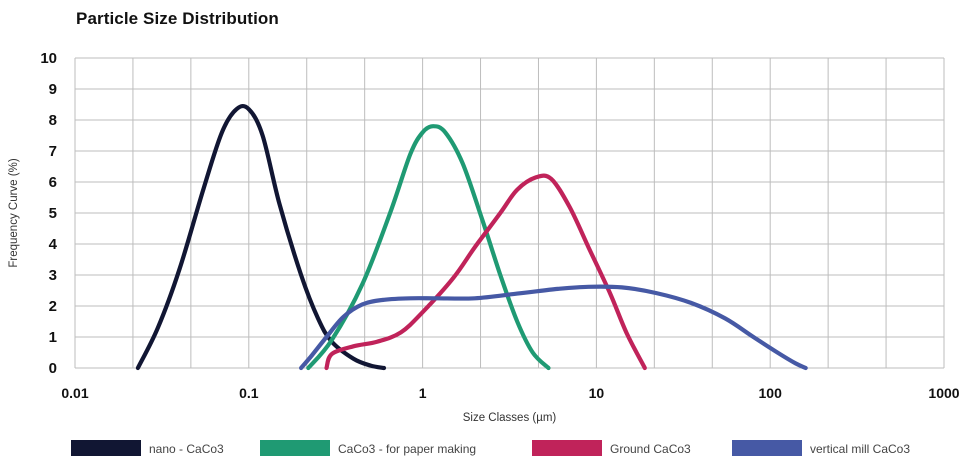 This screenshot has height=456, width=966. What do you see at coordinates (249, 393) in the screenshot?
I see `x-tick-label: 0.1` at bounding box center [249, 393].